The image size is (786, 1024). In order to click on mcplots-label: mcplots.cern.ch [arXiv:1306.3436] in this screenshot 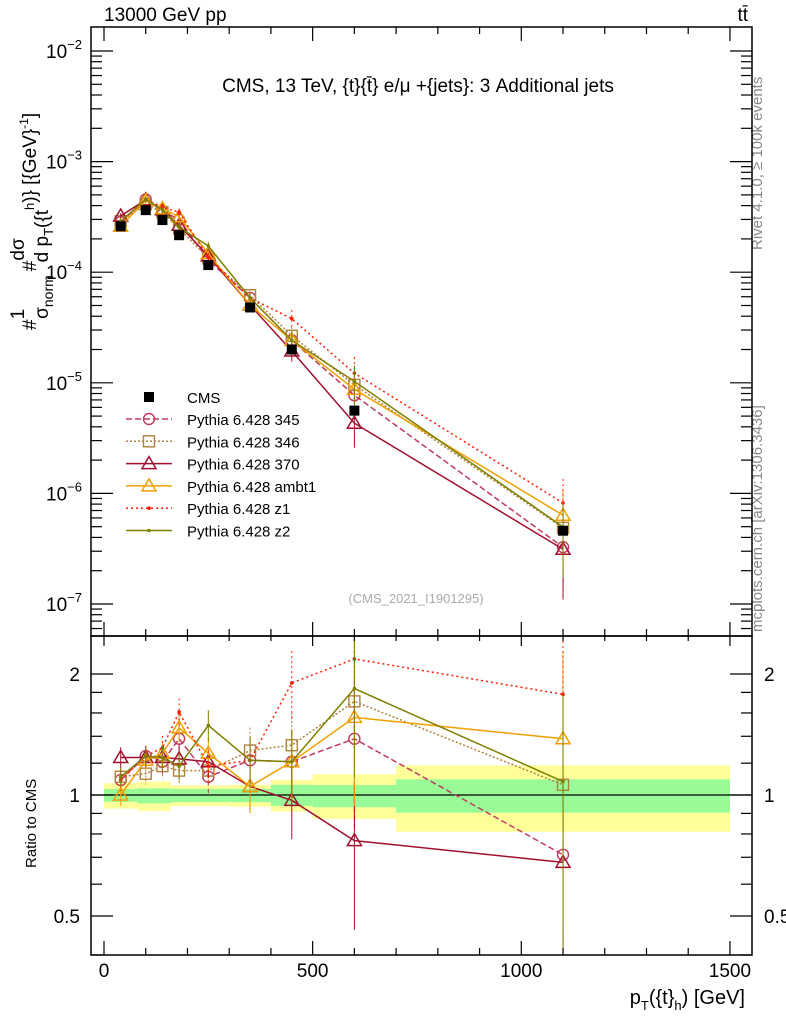, I will do `click(757, 518)`.